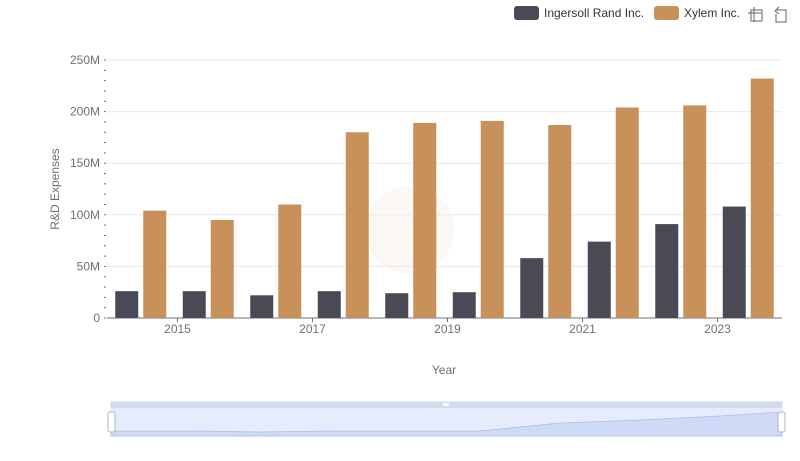 Image resolution: width=800 pixels, height=461 pixels. I want to click on legend-item-xylem: Xylem Inc., so click(697, 13).